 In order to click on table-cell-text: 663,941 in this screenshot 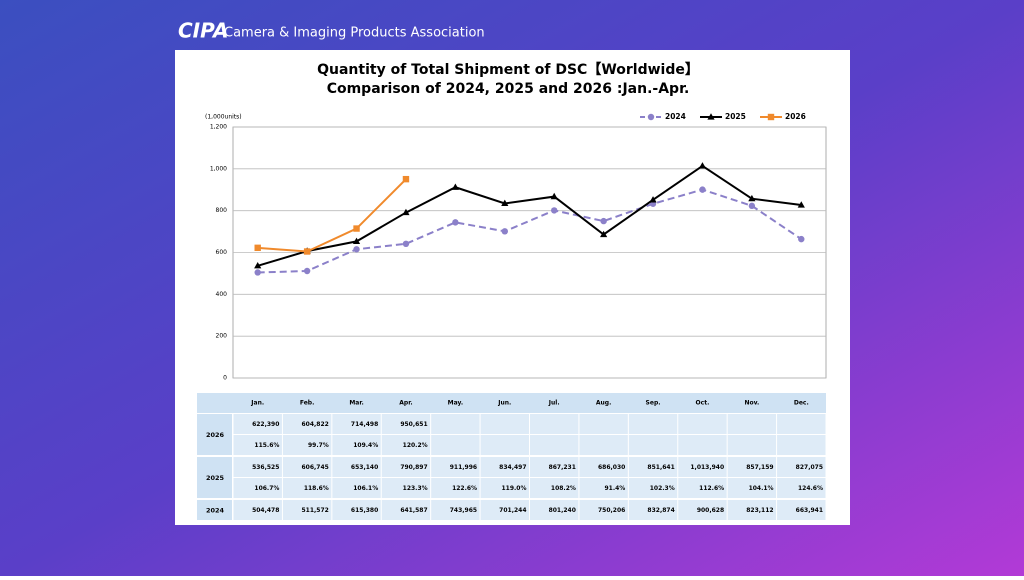, I will do `click(809, 510)`.